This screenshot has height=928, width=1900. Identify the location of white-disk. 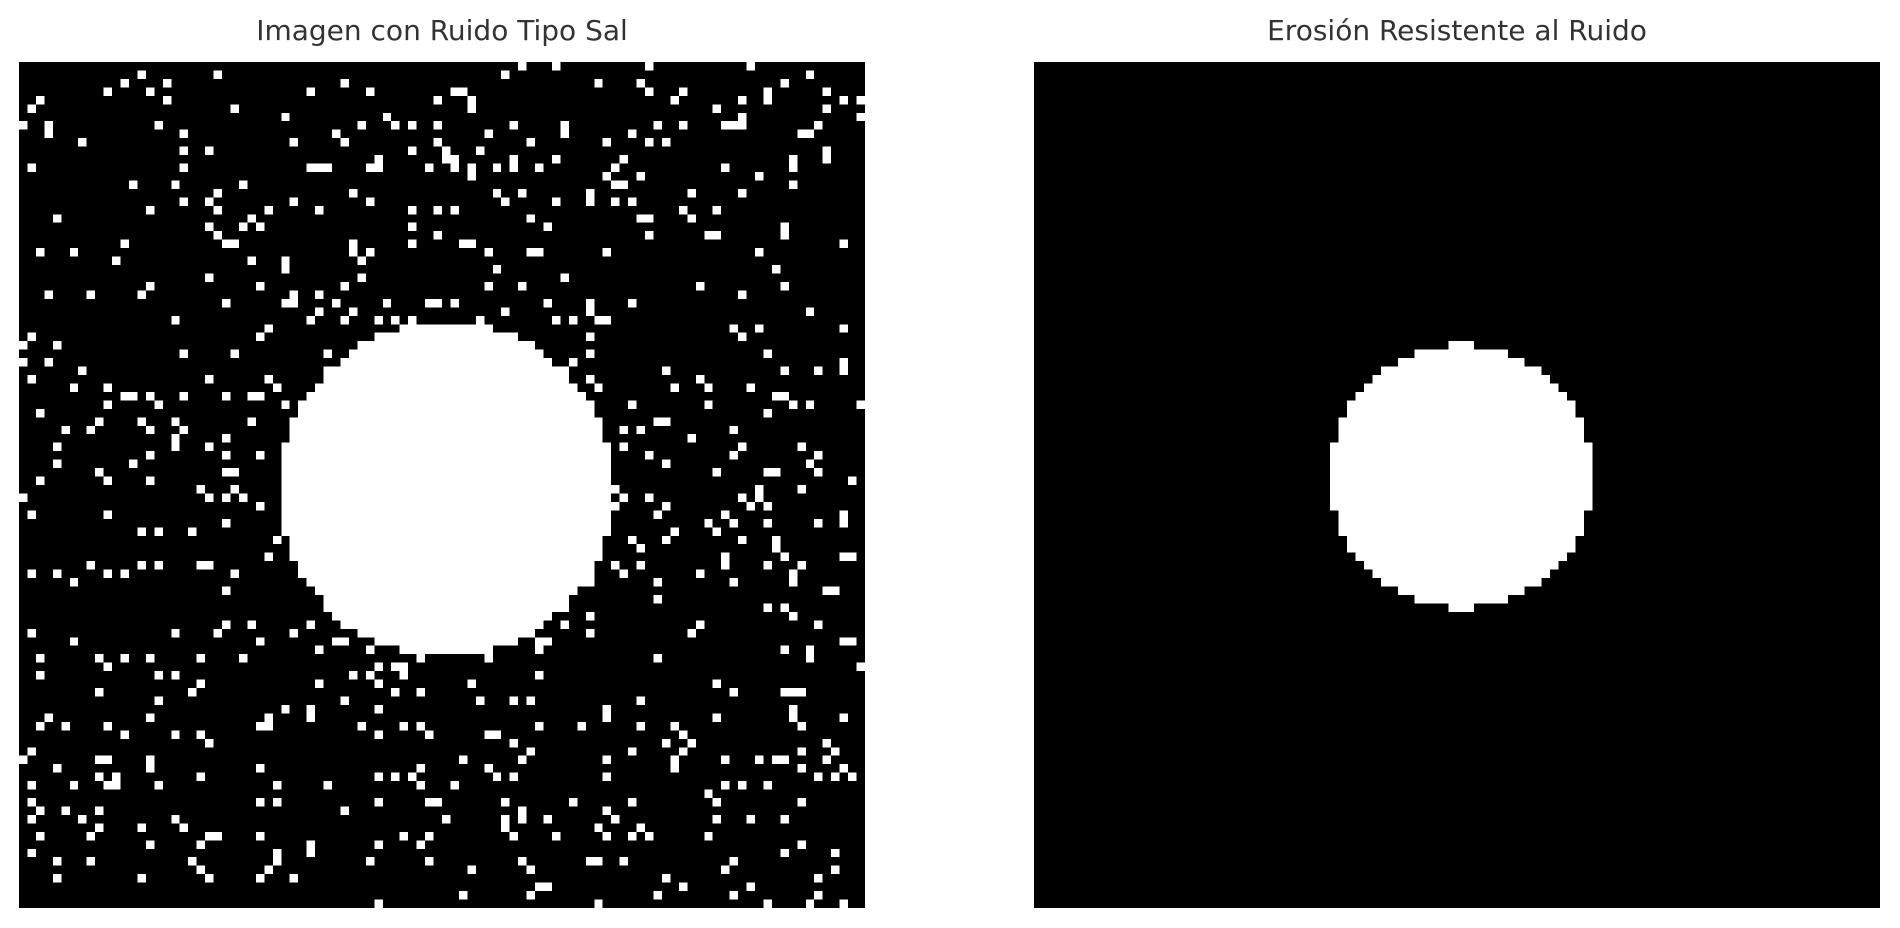
(446, 489).